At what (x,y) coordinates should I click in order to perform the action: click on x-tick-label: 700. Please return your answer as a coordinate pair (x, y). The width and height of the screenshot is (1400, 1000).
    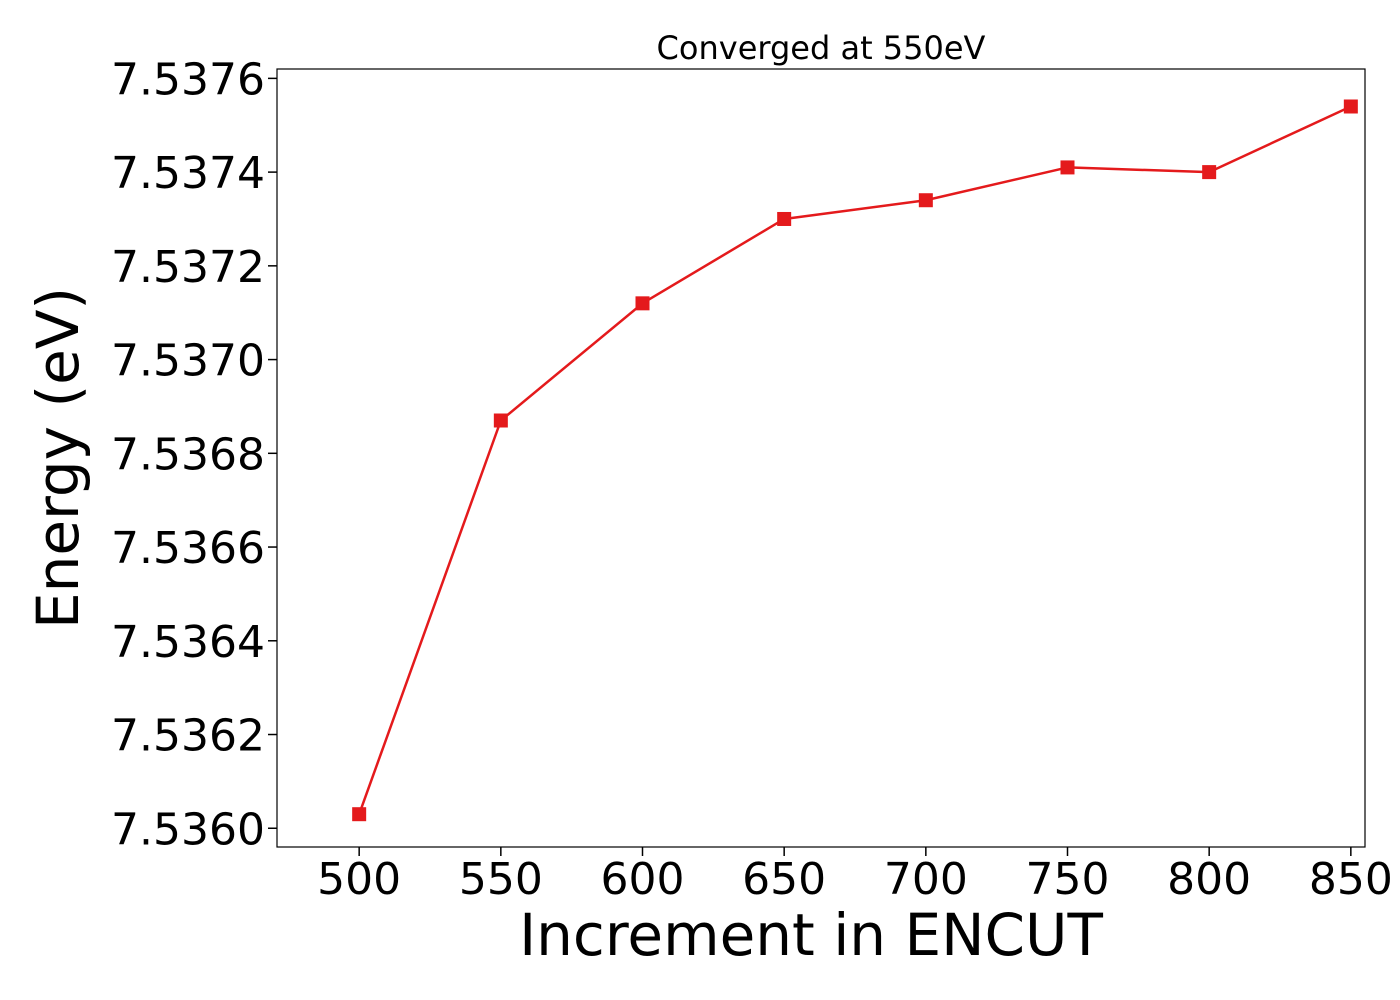
    Looking at the image, I should click on (926, 879).